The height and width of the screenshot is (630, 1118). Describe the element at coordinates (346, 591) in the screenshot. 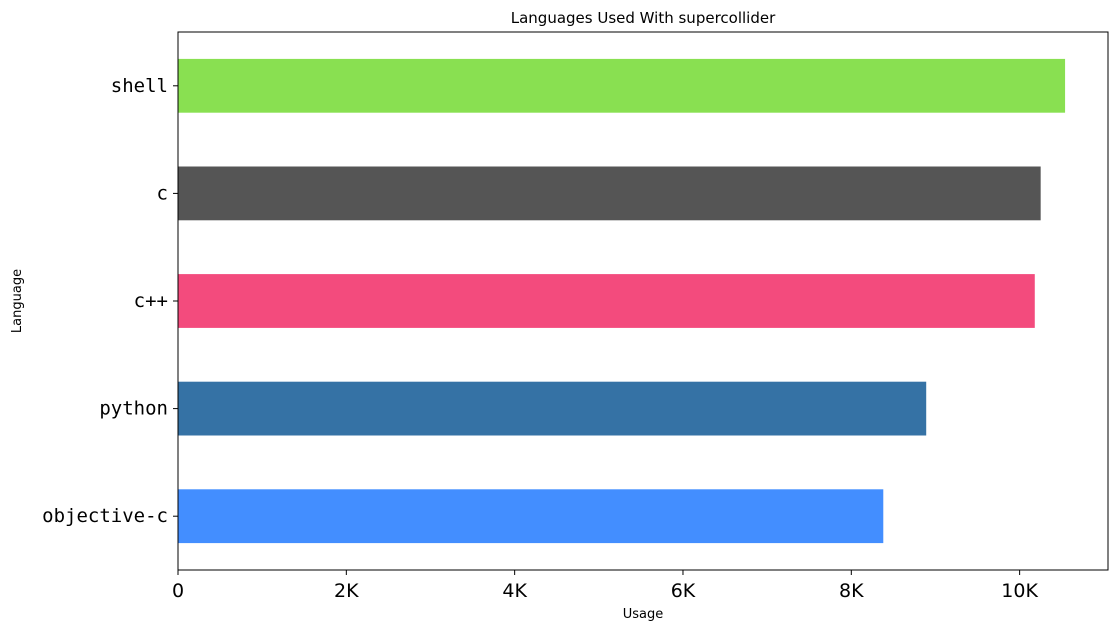

I see `x-tick-label: 2K` at that location.